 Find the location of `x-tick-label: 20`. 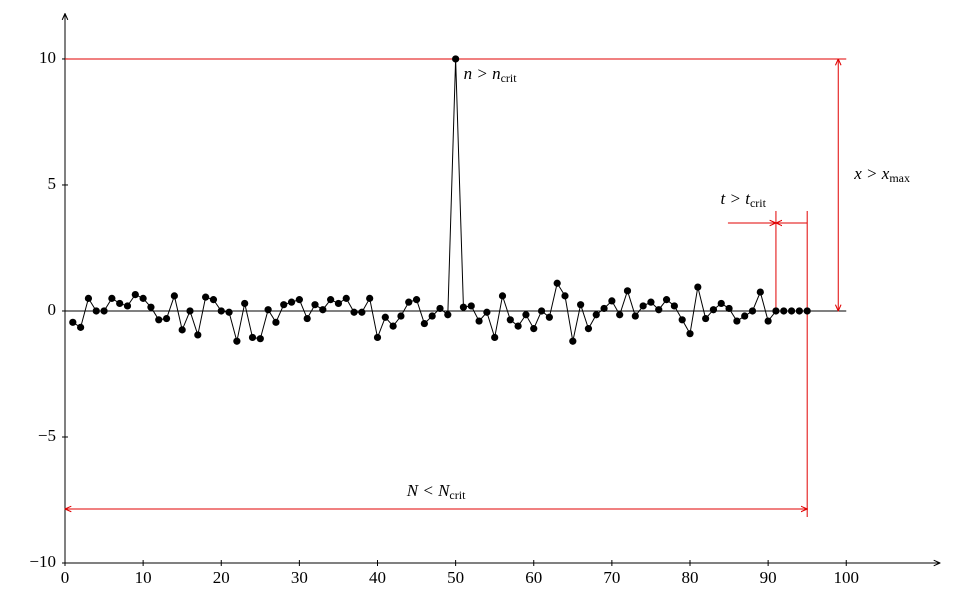

x-tick-label: 20 is located at coordinates (221, 577).